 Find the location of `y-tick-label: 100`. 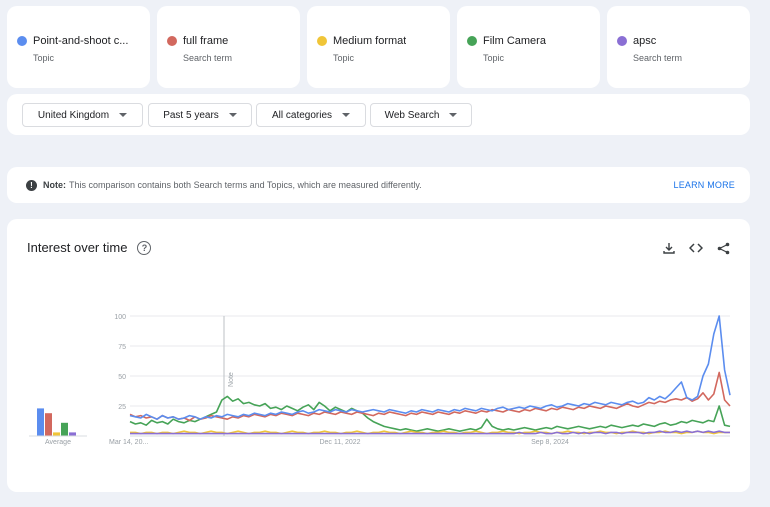

y-tick-label: 100 is located at coordinates (120, 317).